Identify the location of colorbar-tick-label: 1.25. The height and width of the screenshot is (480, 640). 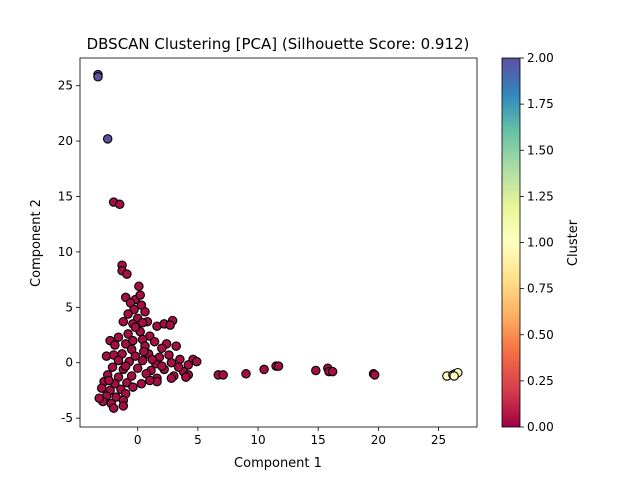
(540, 196).